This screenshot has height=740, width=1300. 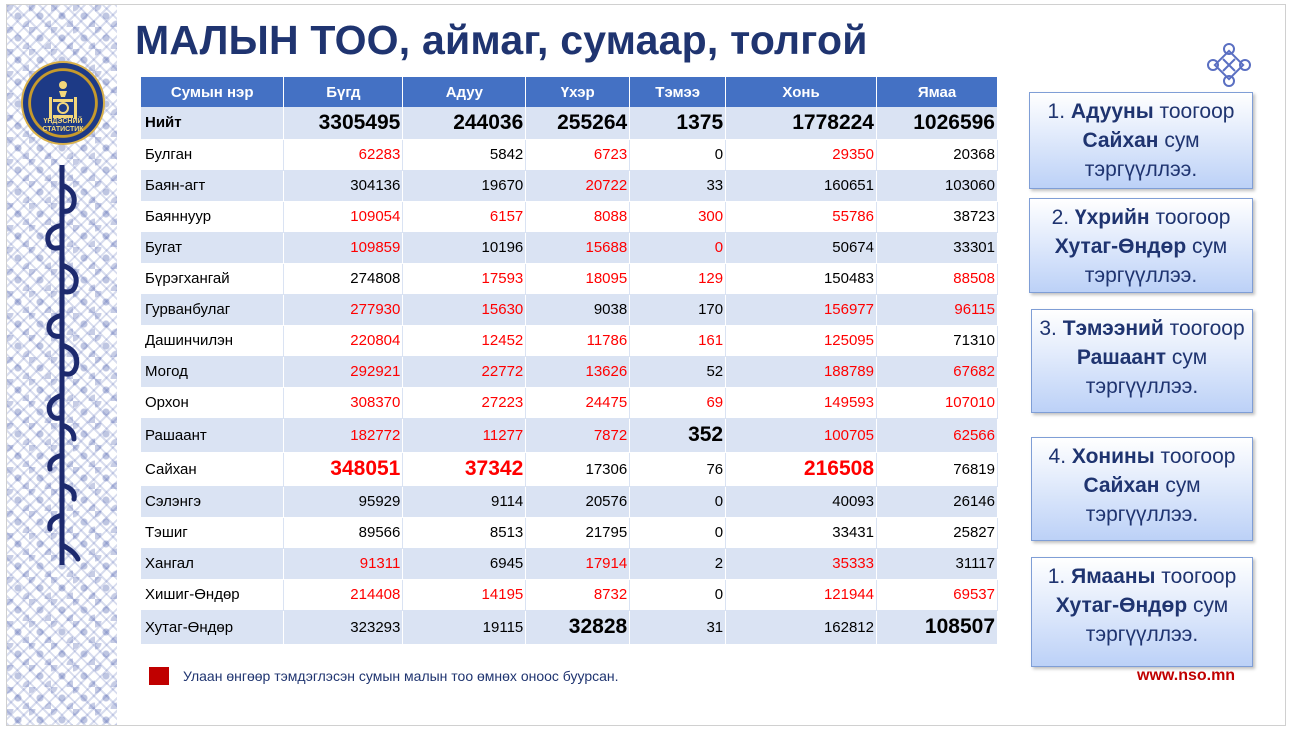 I want to click on table-cell: 9038, so click(x=578, y=310).